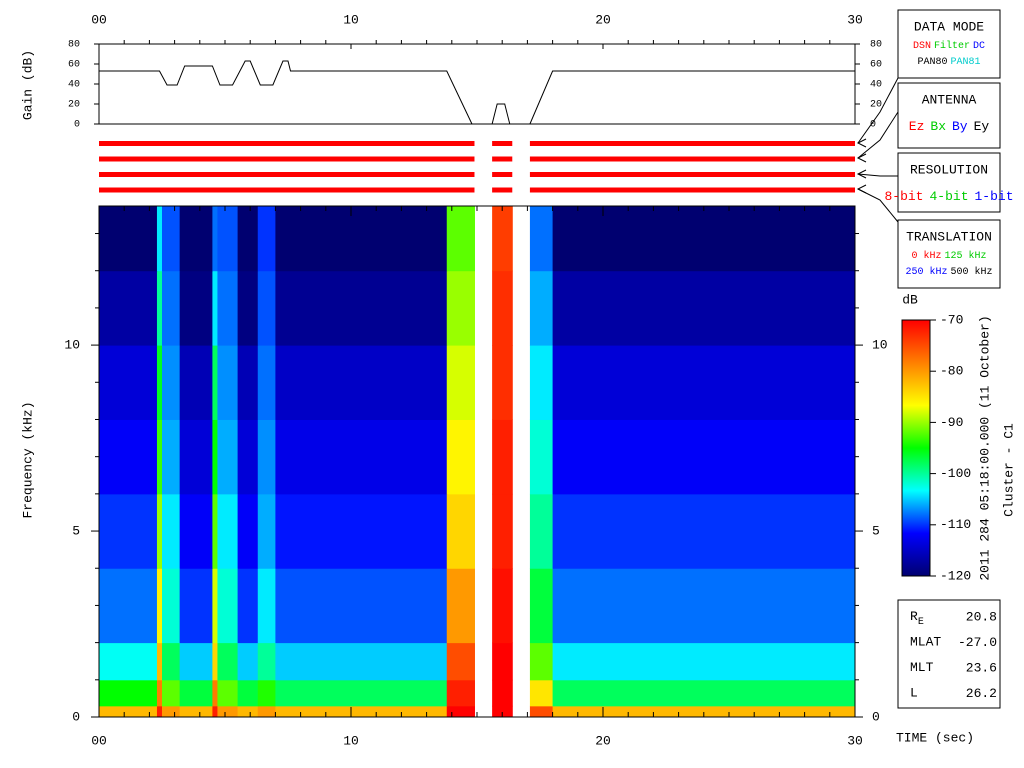 Image resolution: width=1024 pixels, height=768 pixels. I want to click on legend-line: 0 kHz 125 kHz, so click(948, 256).